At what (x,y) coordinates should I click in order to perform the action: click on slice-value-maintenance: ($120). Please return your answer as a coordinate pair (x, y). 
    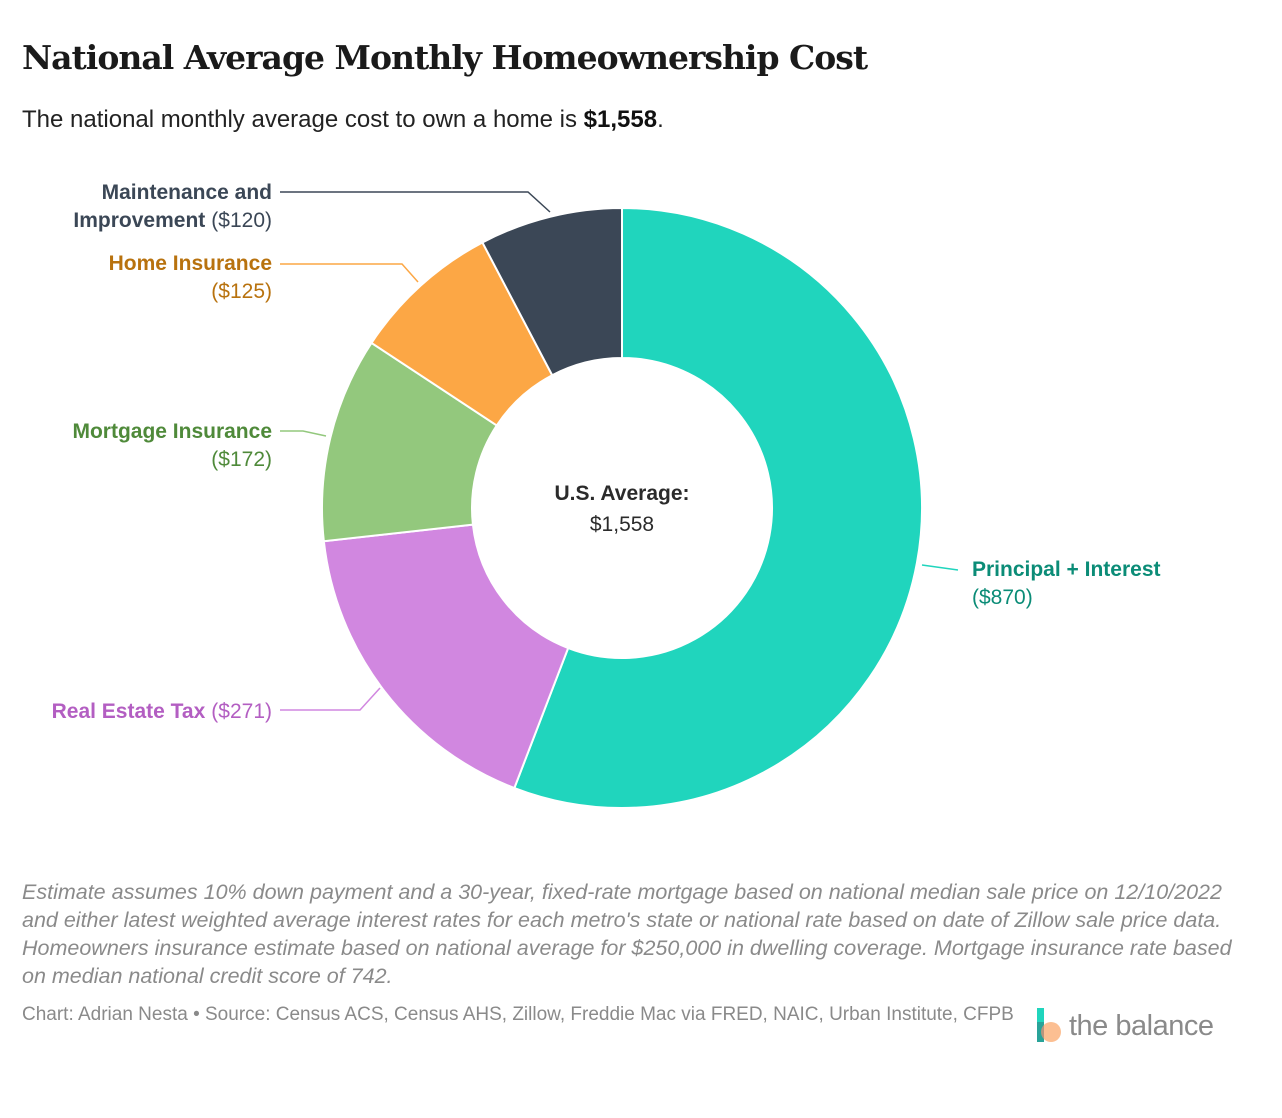
    Looking at the image, I should click on (241, 220).